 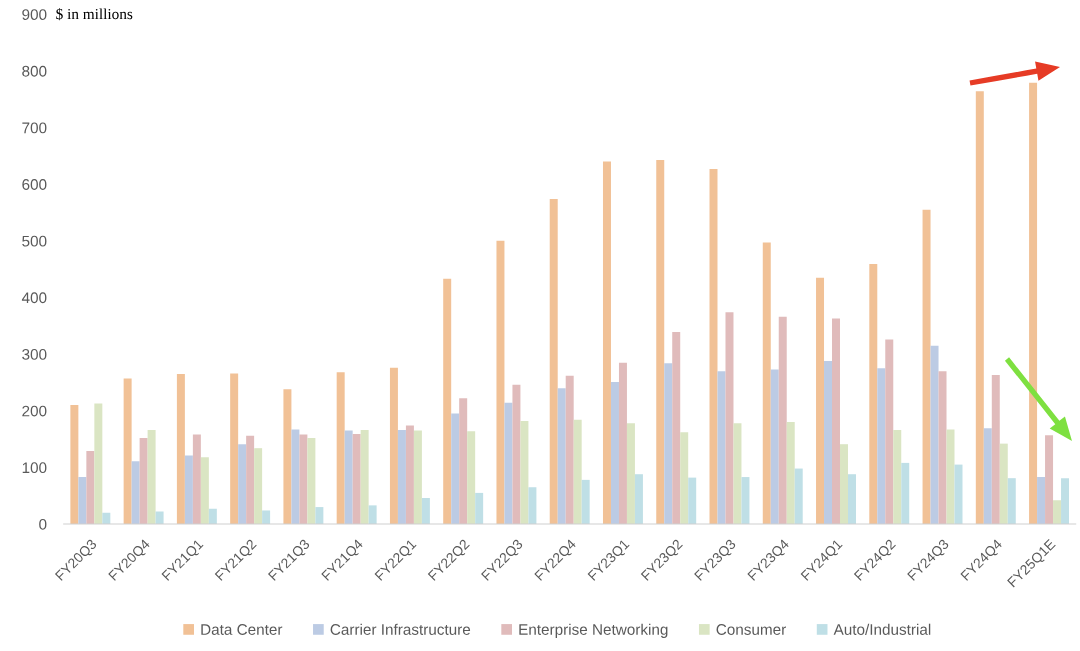 I want to click on legend-label: Auto/Industrial, so click(x=882, y=629).